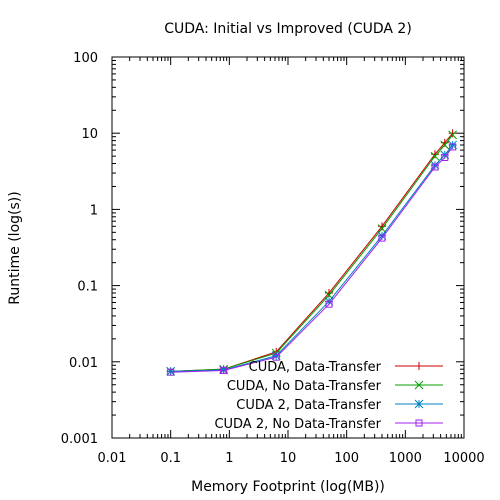  What do you see at coordinates (308, 405) in the screenshot?
I see `legend-label: CUDA 2, Data-Transfer` at bounding box center [308, 405].